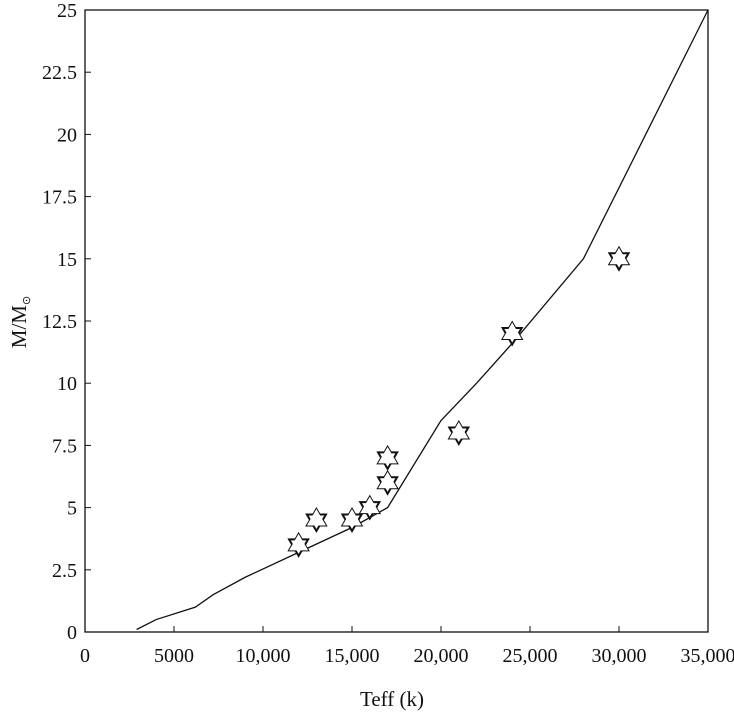 The width and height of the screenshot is (734, 718). Describe the element at coordinates (263, 656) in the screenshot. I see `x-tick-label: 10,000` at that location.